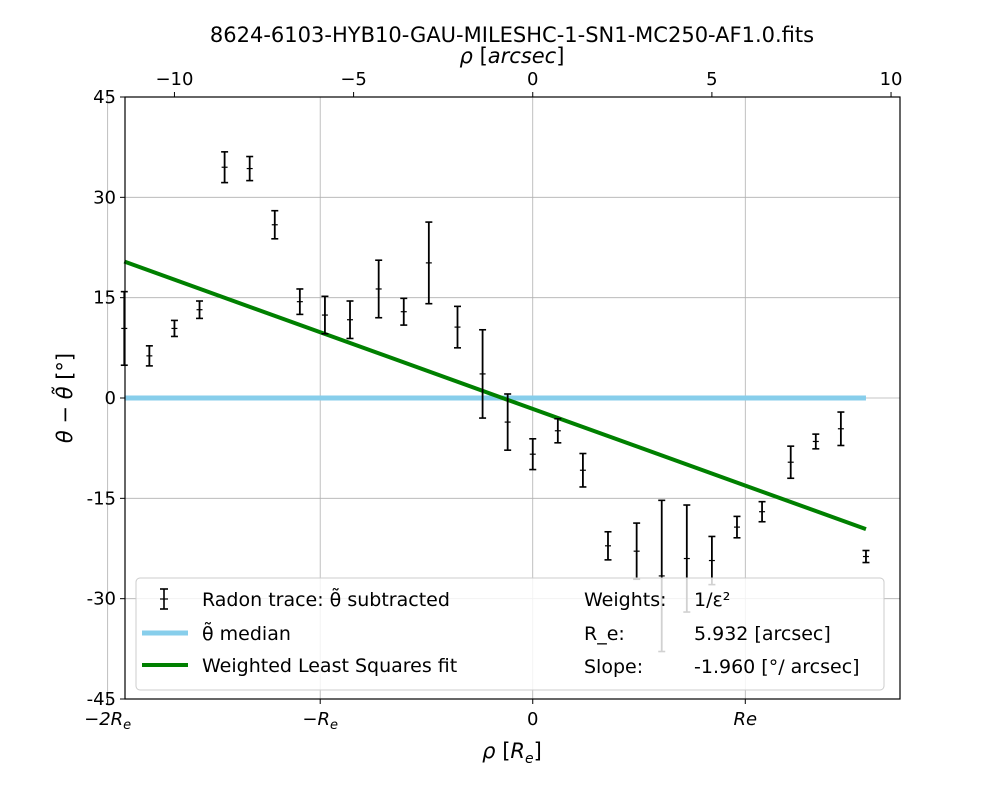 The width and height of the screenshot is (1000, 800). I want to click on svg-text: θ − θ̃ [°], so click(63, 398).